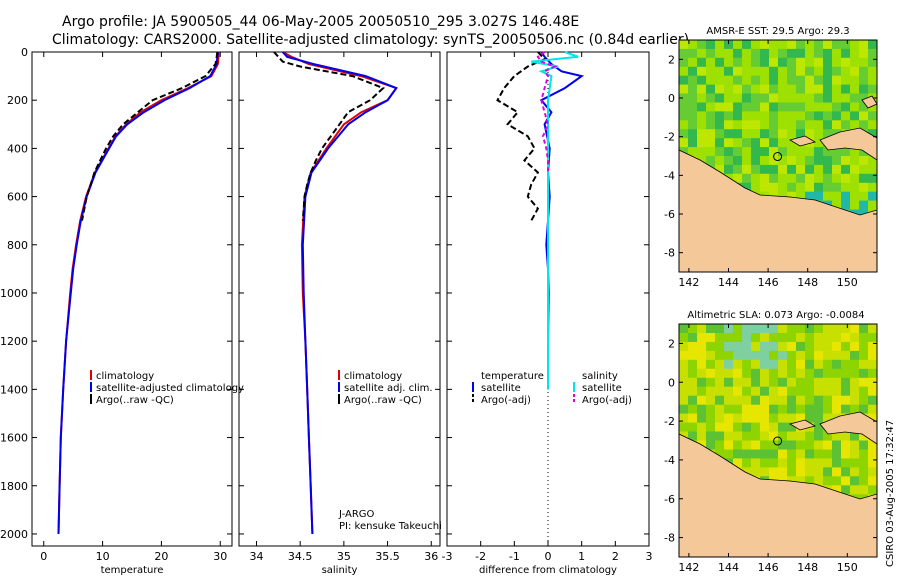  Describe the element at coordinates (521, 136) in the screenshot. I see `series-line-temperature-argo-adj-` at that location.